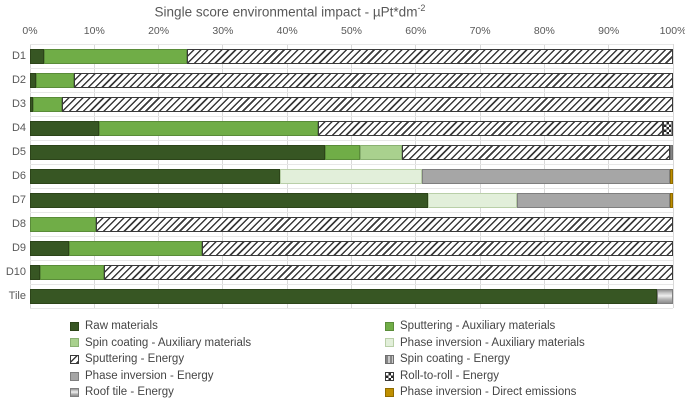  I want to click on x-tick-label: 100%, so click(672, 31).